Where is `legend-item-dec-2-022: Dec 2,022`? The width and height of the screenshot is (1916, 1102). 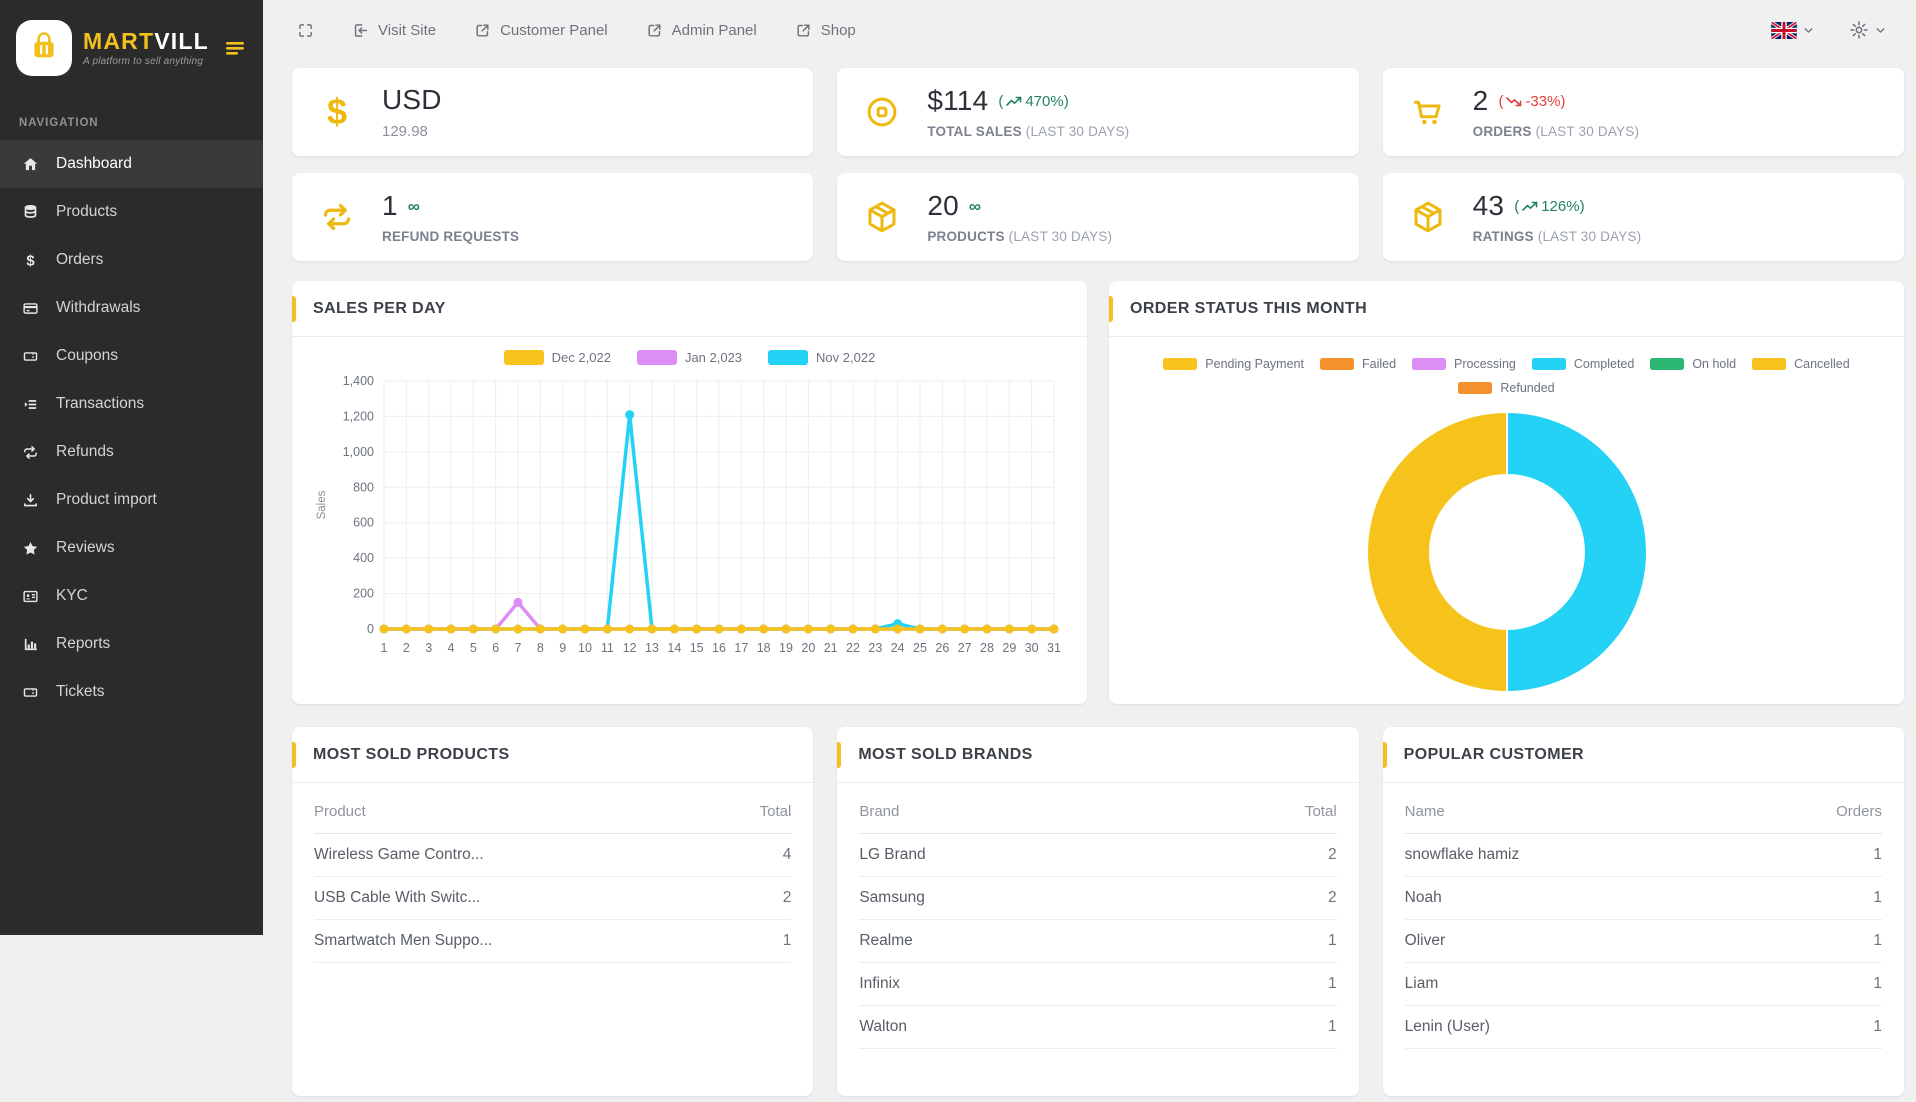
legend-item-dec-2-022: Dec 2,022 is located at coordinates (557, 357).